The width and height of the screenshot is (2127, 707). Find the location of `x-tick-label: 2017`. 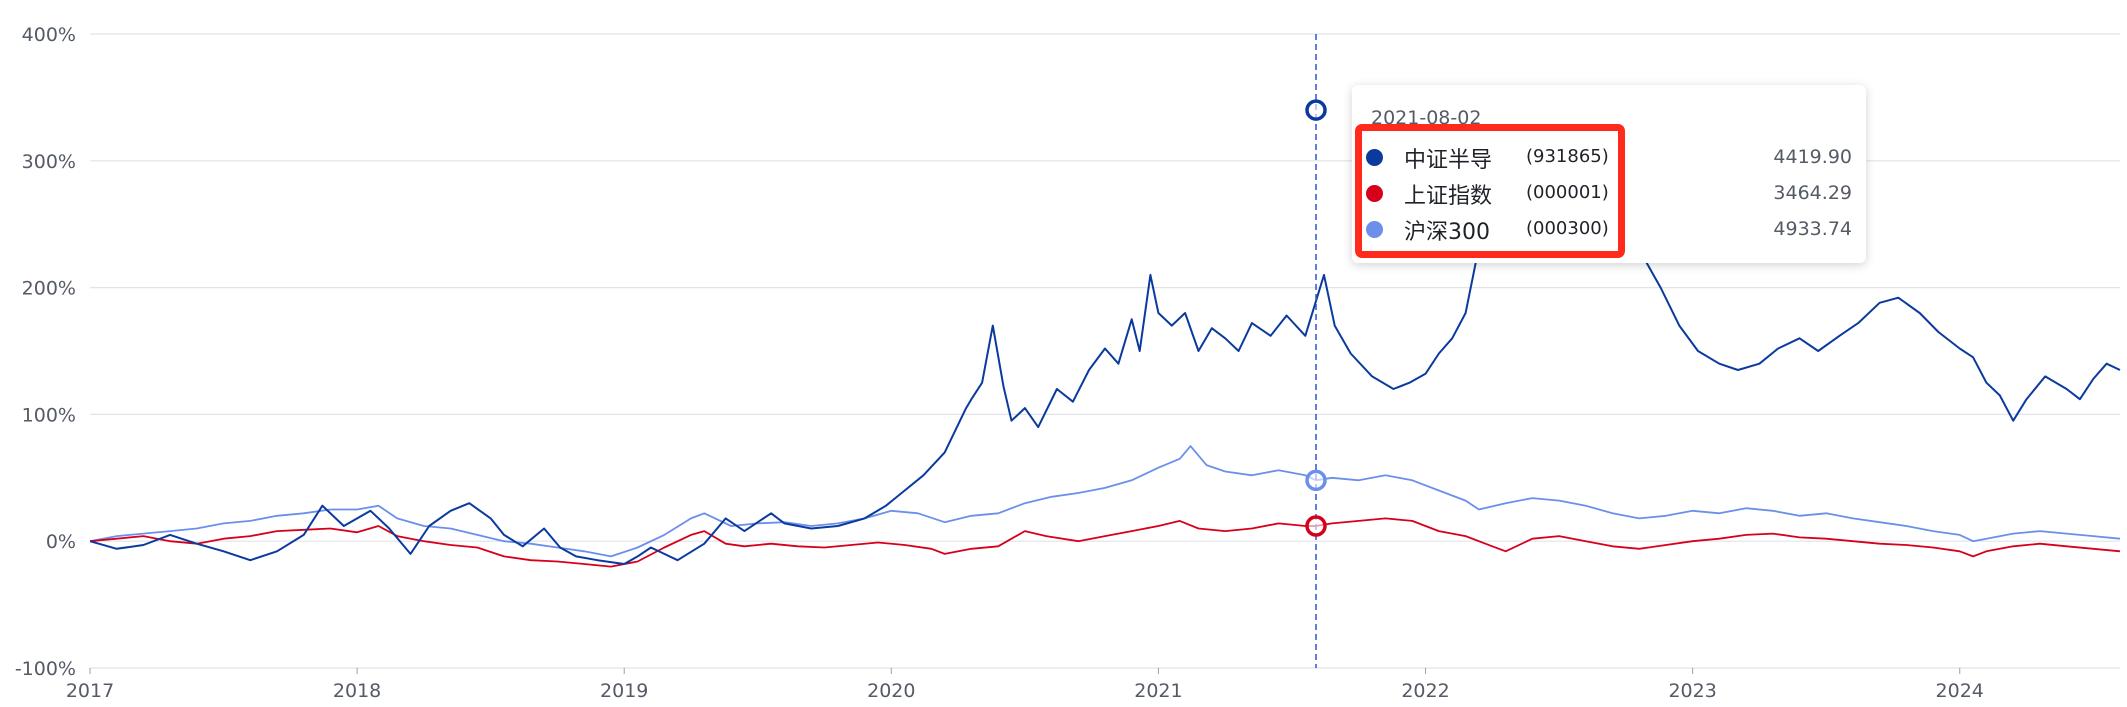

x-tick-label: 2017 is located at coordinates (90, 691).